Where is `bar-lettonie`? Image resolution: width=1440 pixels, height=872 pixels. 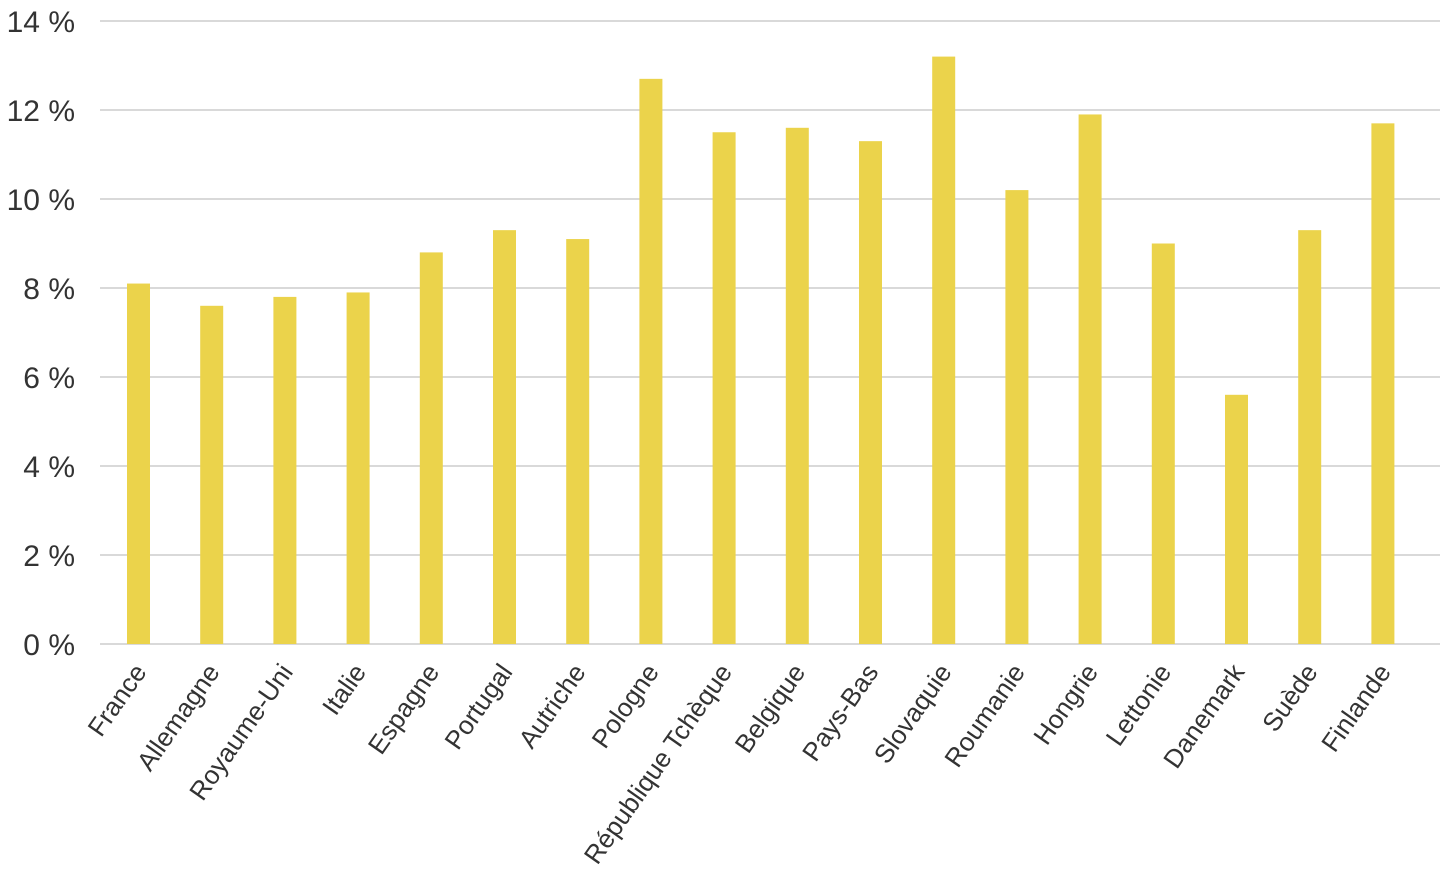
bar-lettonie is located at coordinates (1163, 443).